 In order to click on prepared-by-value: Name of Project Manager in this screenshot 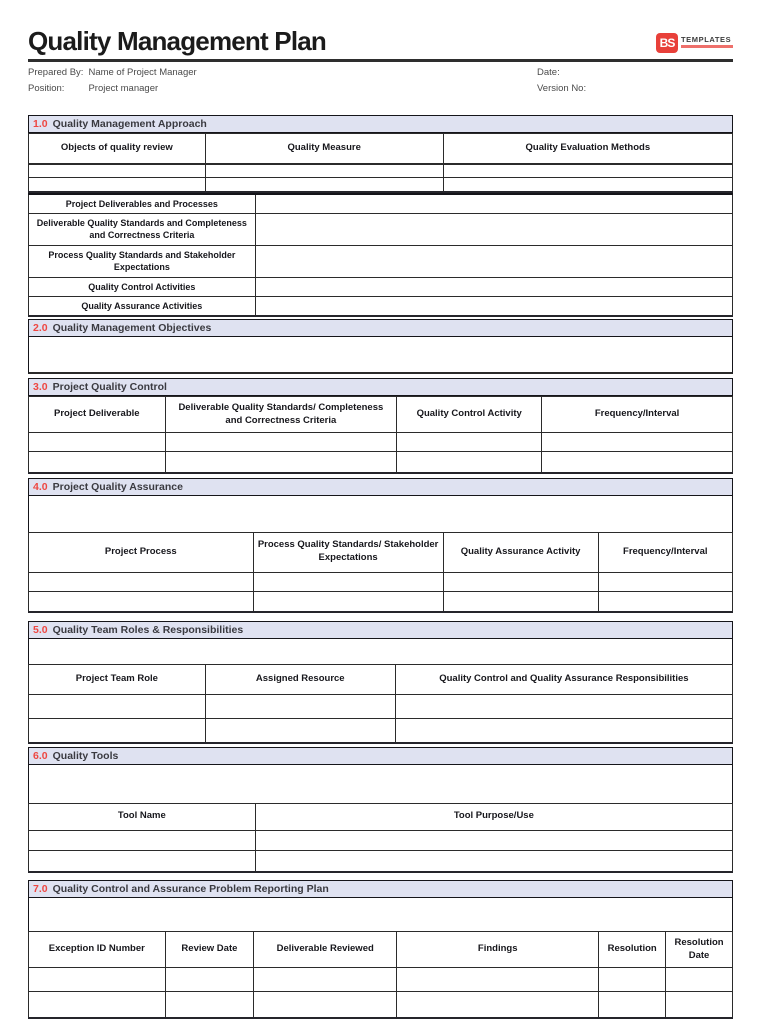, I will do `click(142, 73)`.